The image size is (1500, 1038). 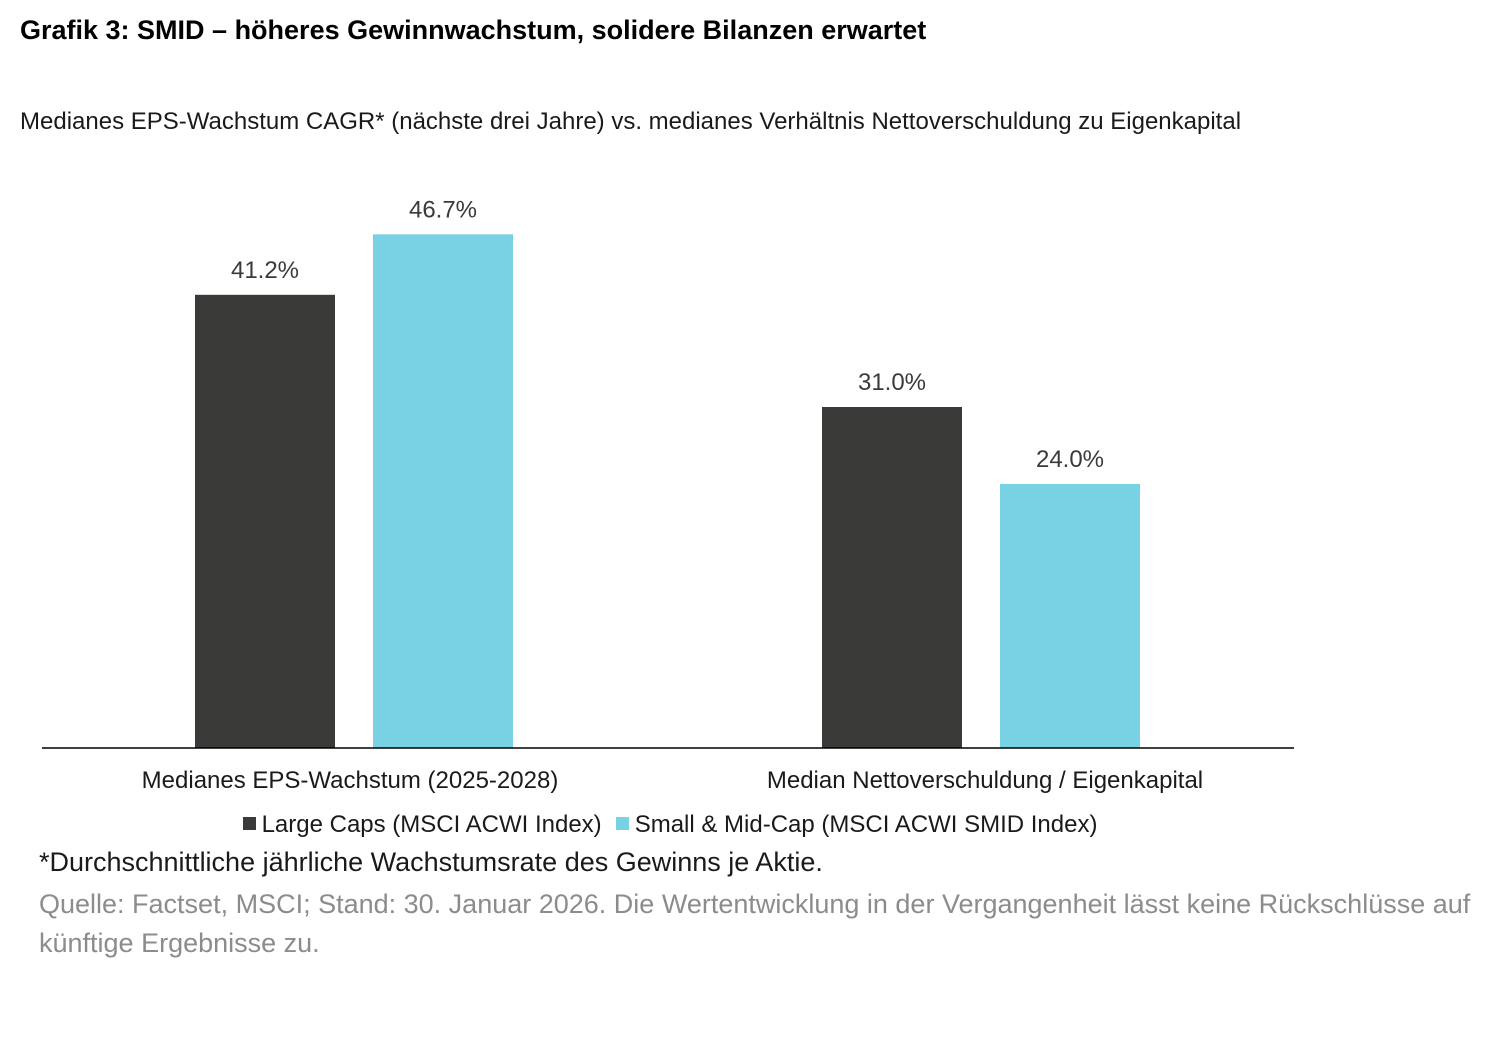 I want to click on data-label-smid-1: 24.0%, so click(x=1070, y=459).